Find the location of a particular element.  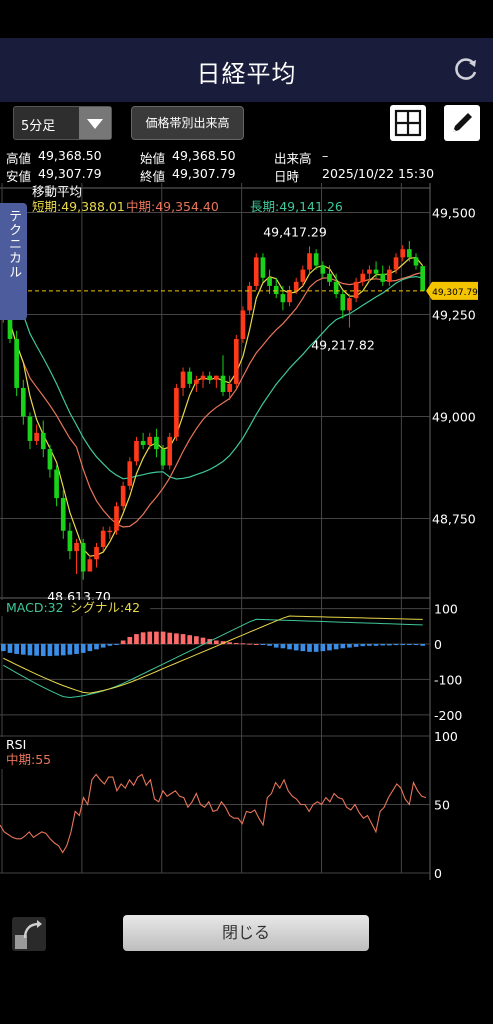

time-tick-label: 15:00 is located at coordinates (401, 879).